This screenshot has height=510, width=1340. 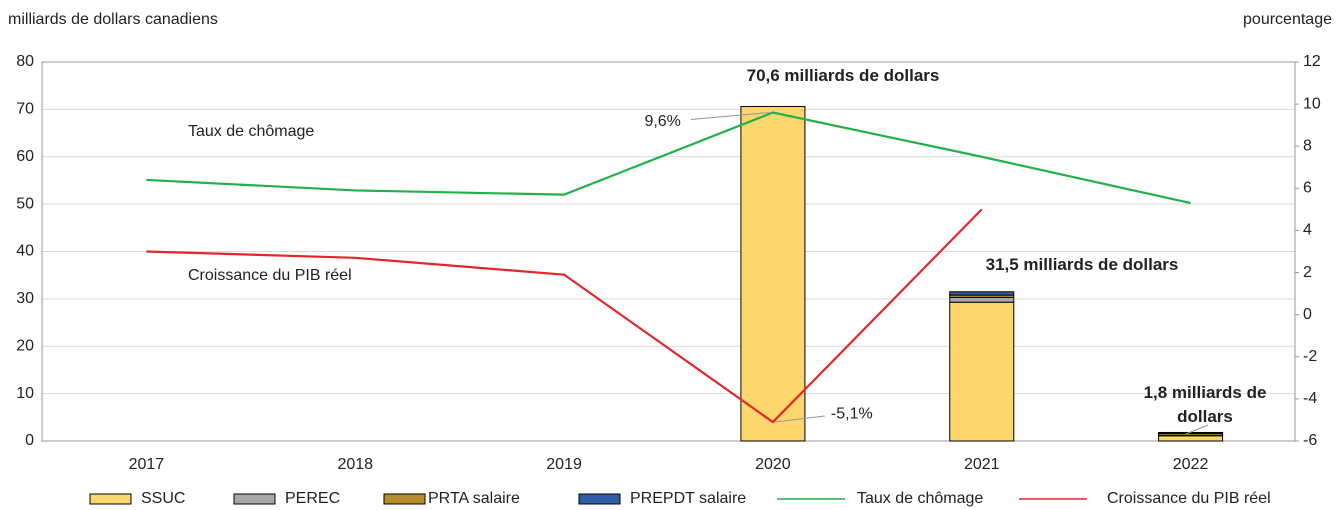 I want to click on series-label: Croissance du PIB réel, so click(x=270, y=275).